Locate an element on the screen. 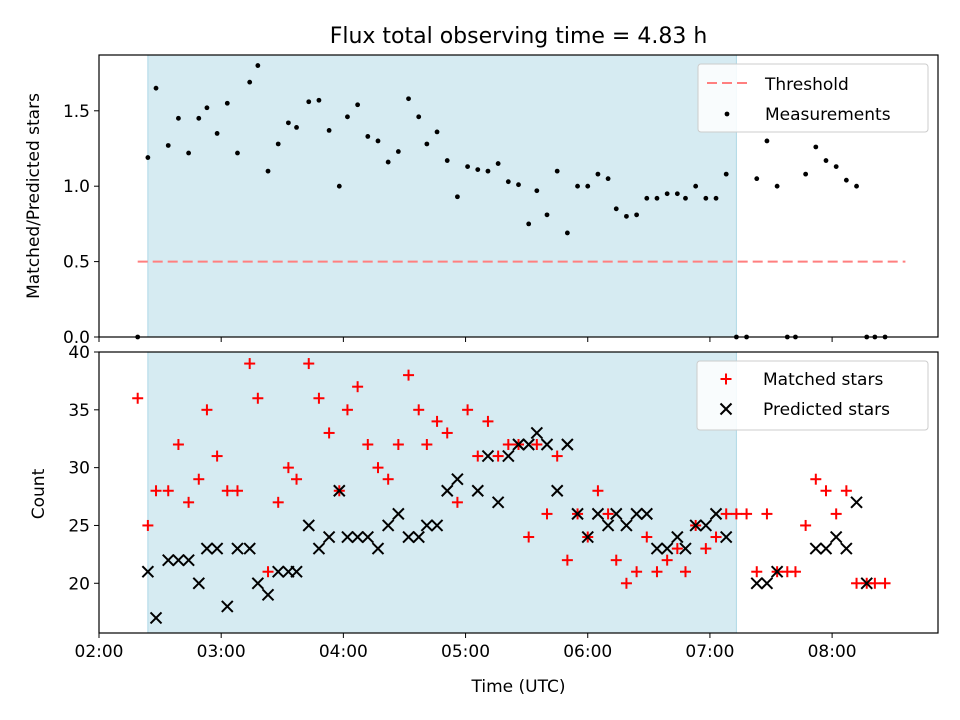 This screenshot has height=720, width=960. y-tick-label: 40 is located at coordinates (79, 353).